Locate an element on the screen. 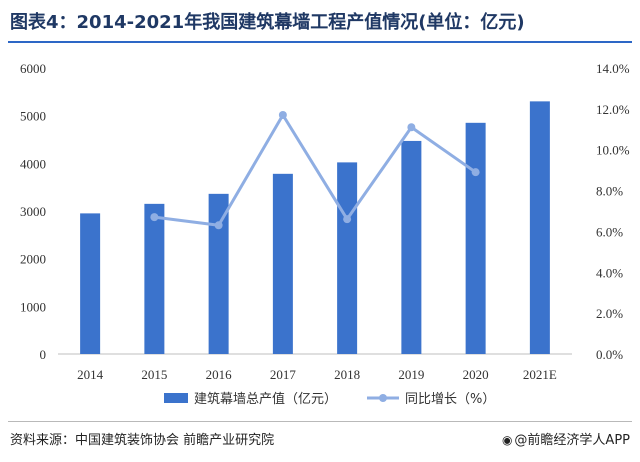  right-axis-tick-label: 14.0% is located at coordinates (613, 68).